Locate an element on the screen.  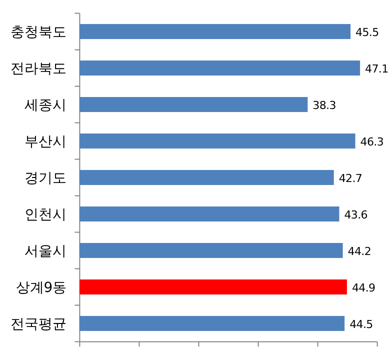
data-label: 47.1 is located at coordinates (376, 69).